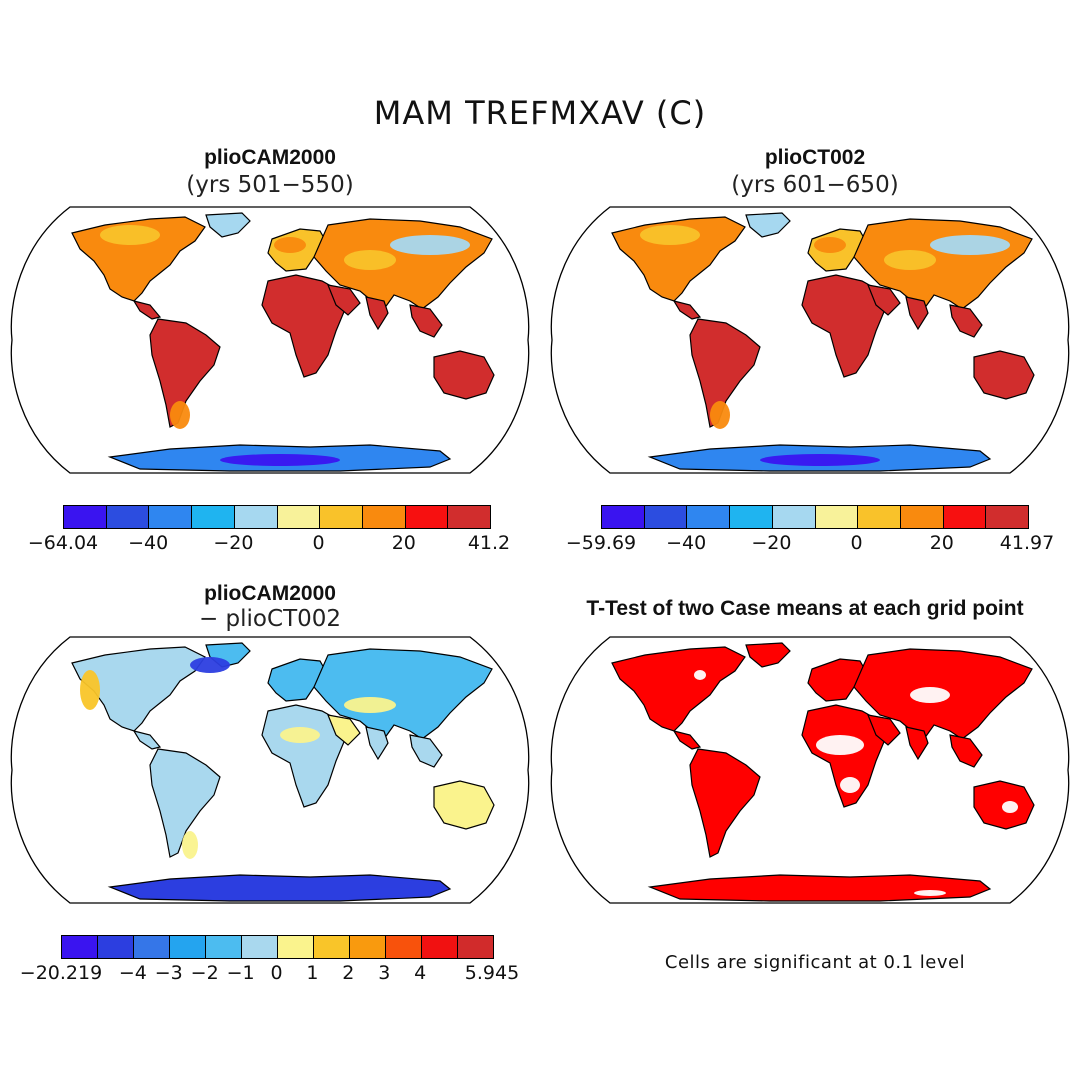  Describe the element at coordinates (312, 973) in the screenshot. I see `colorbar-tick-label: 1` at that location.